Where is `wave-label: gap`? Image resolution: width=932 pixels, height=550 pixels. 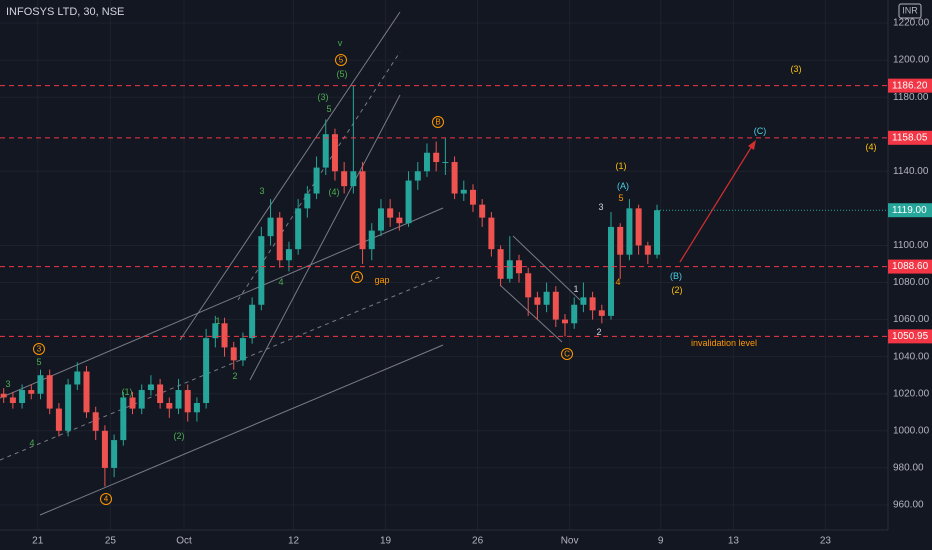
wave-label: gap is located at coordinates (381, 280).